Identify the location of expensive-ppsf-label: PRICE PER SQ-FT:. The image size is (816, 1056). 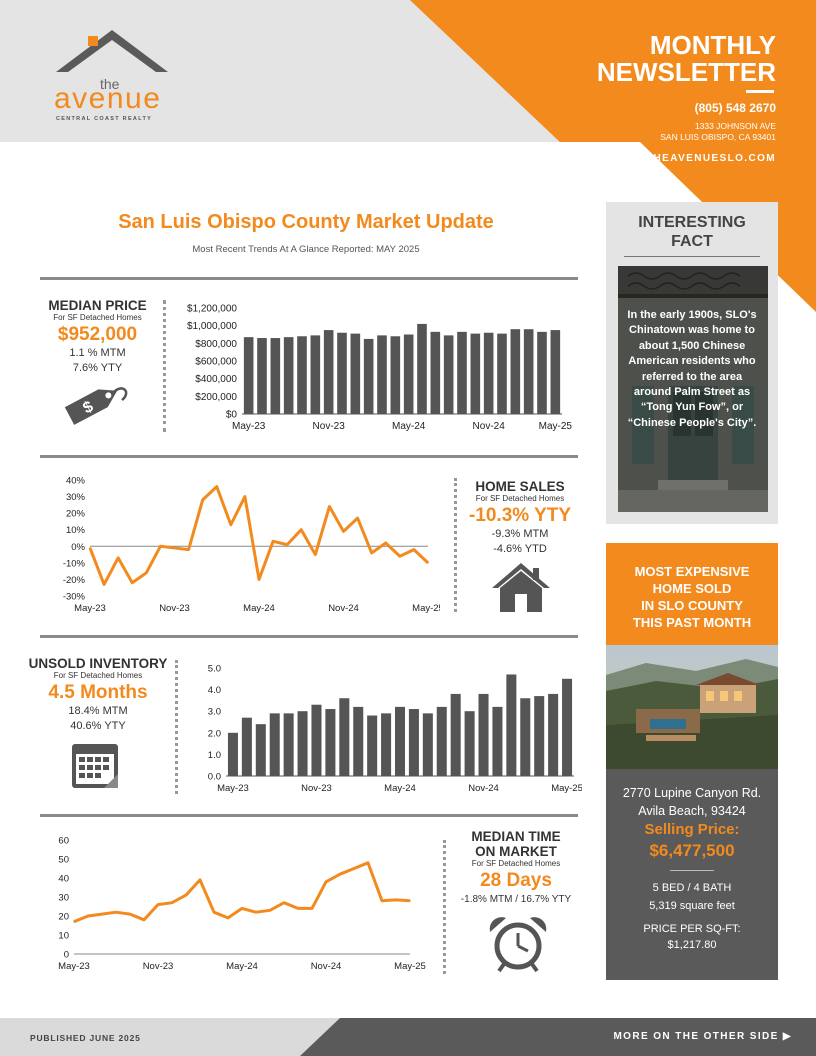
(692, 929).